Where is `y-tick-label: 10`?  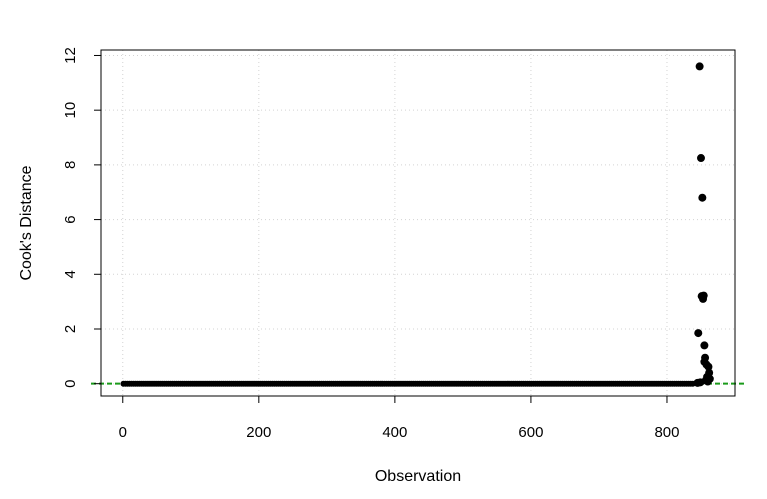 y-tick-label: 10 is located at coordinates (70, 110).